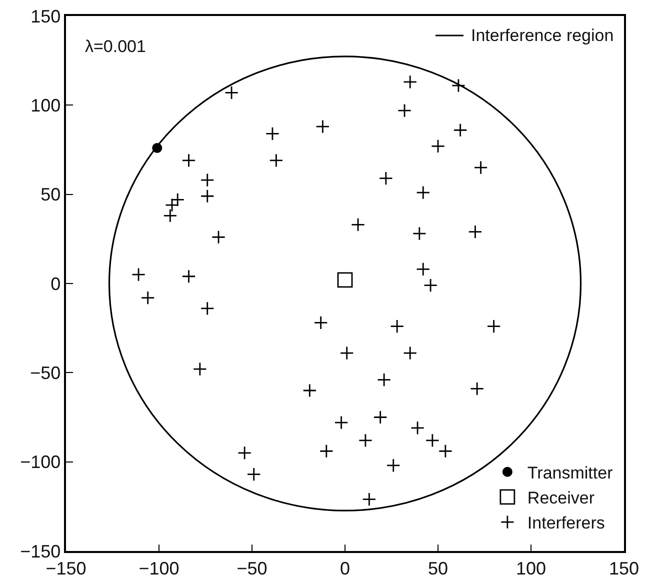  I want to click on legend-label: Transmitter, so click(570, 472).